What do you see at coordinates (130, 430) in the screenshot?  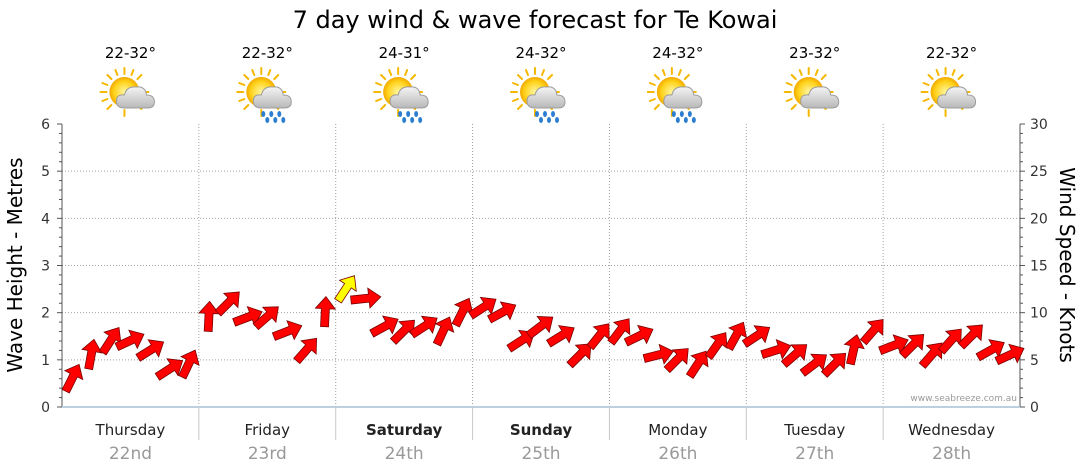 I see `day-name-label: Thursday` at bounding box center [130, 430].